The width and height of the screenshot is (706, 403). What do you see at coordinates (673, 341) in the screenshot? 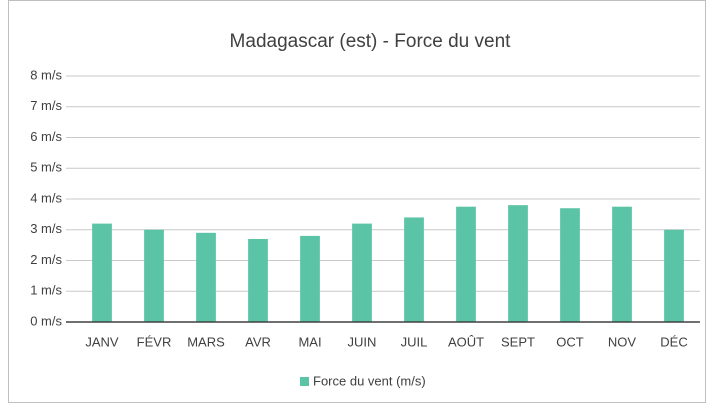
I see `x-tick-label: DÉC` at bounding box center [673, 341].